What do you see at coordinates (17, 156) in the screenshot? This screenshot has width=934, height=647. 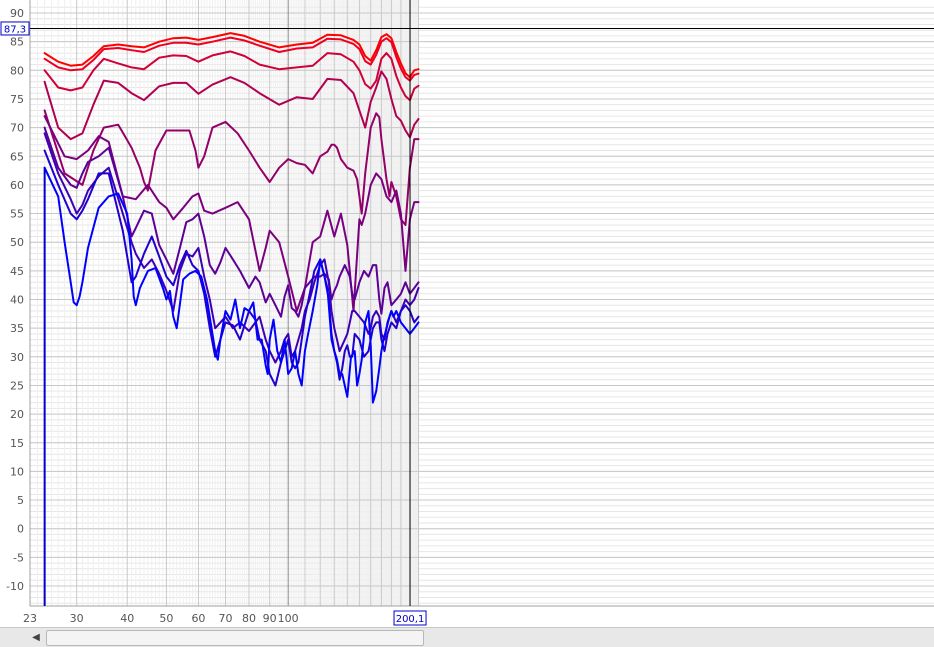 I see `y-tick-label: 65` at bounding box center [17, 156].